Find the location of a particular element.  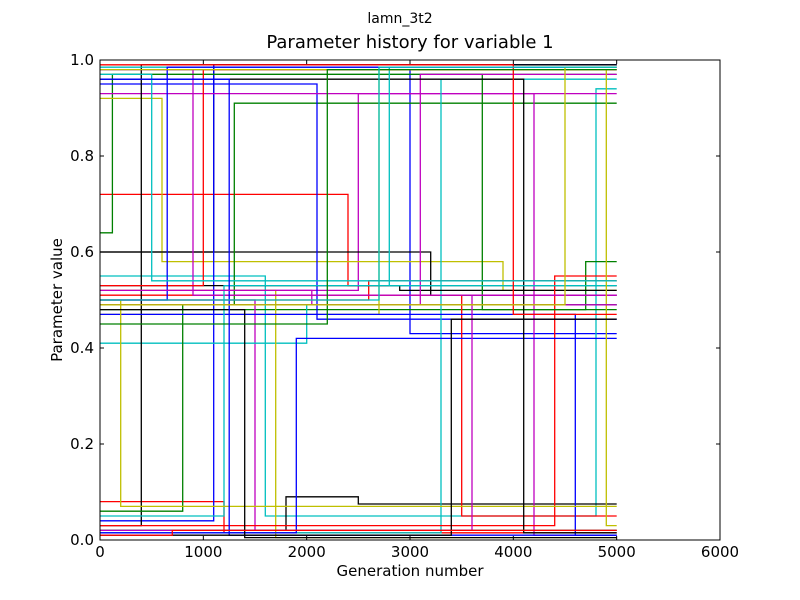

y-tick-label: 1.0 is located at coordinates (82, 60).